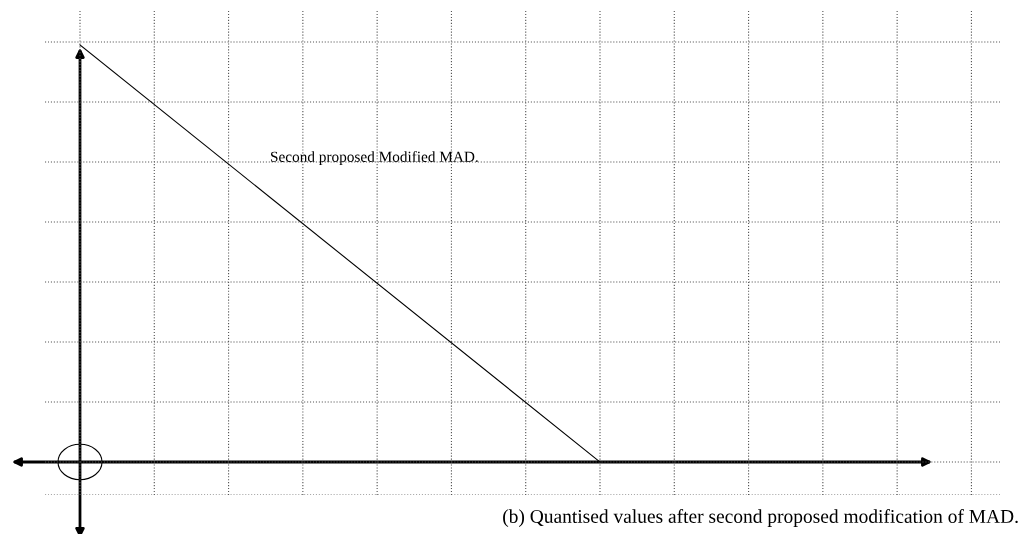  What do you see at coordinates (374, 158) in the screenshot?
I see `annotation: Second proposed Modified MAD.` at bounding box center [374, 158].